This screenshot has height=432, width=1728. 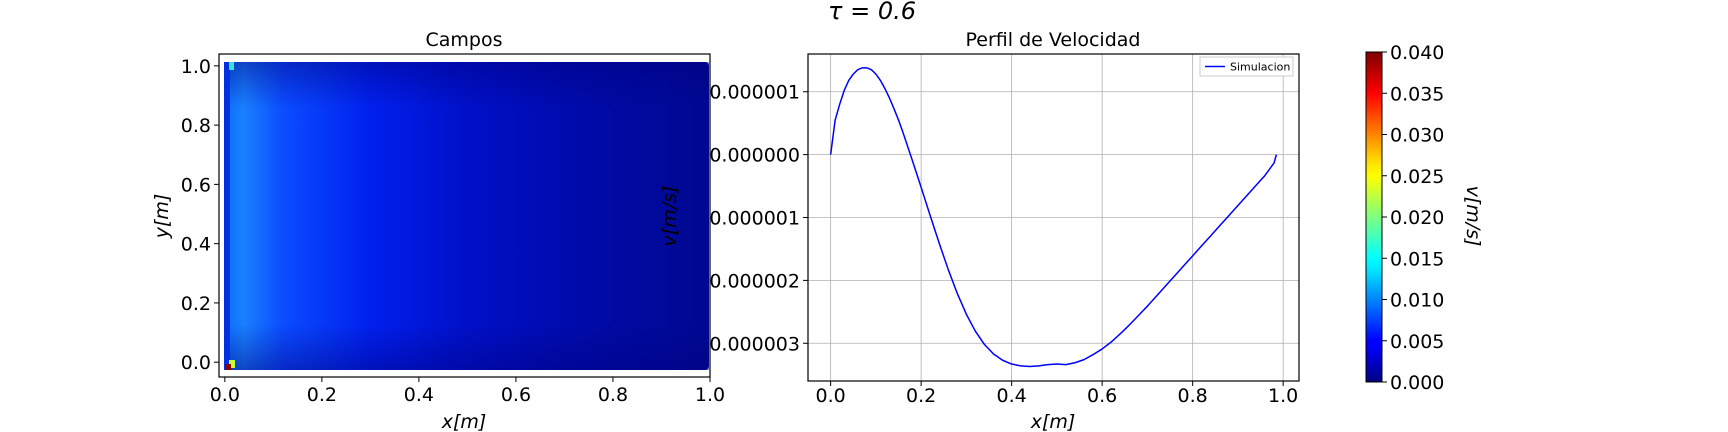 I want to click on colorbar-tick-label: 0.005, so click(x=1417, y=342).